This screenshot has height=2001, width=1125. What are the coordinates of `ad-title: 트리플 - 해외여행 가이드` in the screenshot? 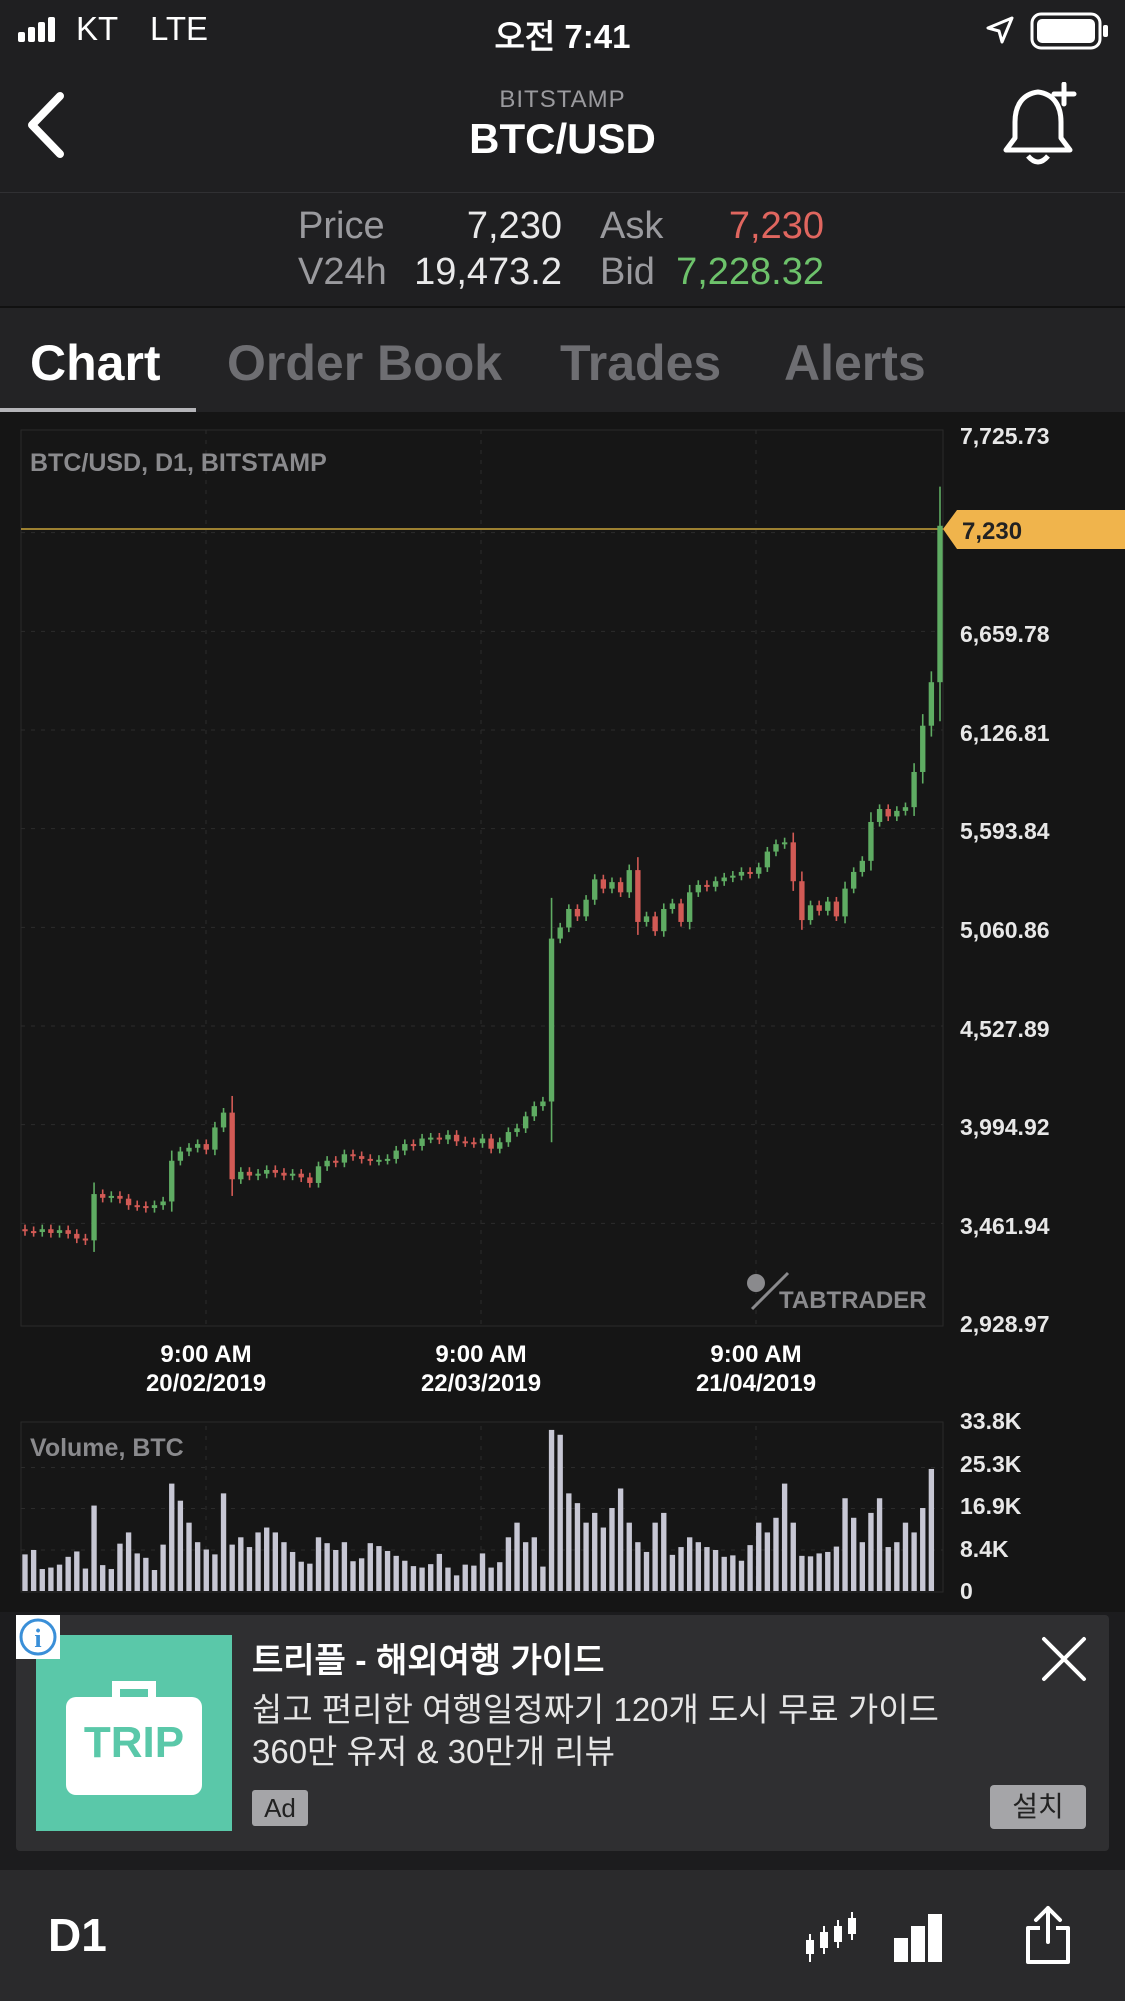 It's located at (428, 1661).